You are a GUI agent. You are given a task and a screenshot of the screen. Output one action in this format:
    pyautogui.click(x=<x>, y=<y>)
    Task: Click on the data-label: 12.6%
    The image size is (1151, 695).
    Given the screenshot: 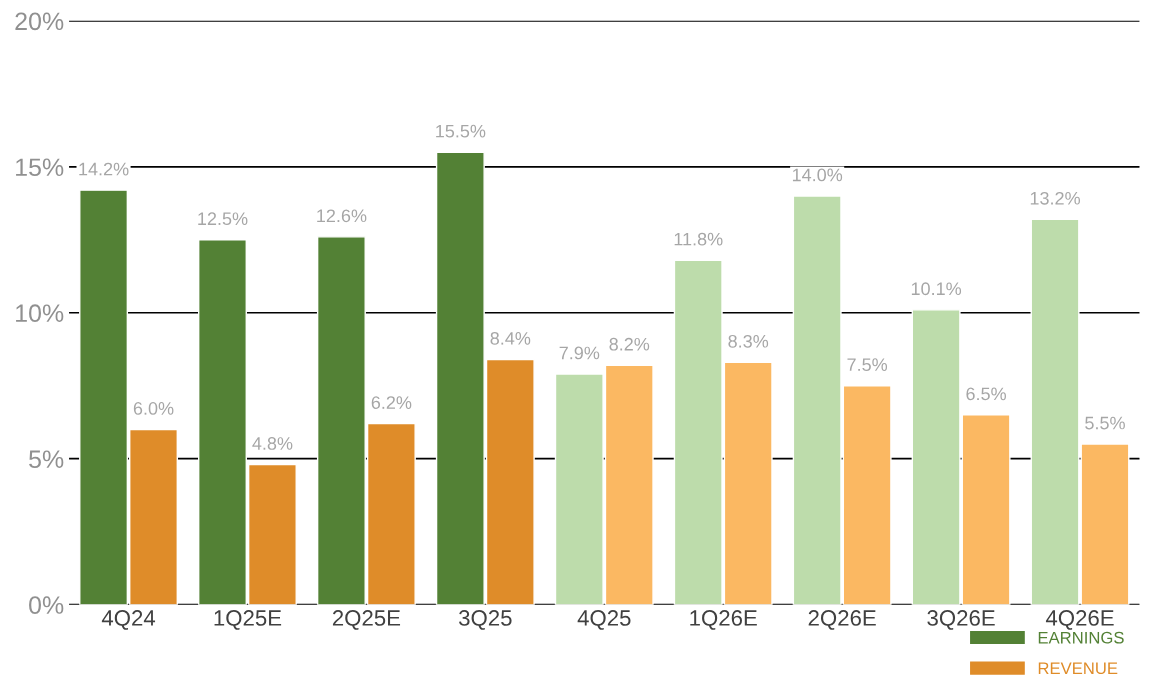 What is the action you would take?
    pyautogui.click(x=342, y=216)
    